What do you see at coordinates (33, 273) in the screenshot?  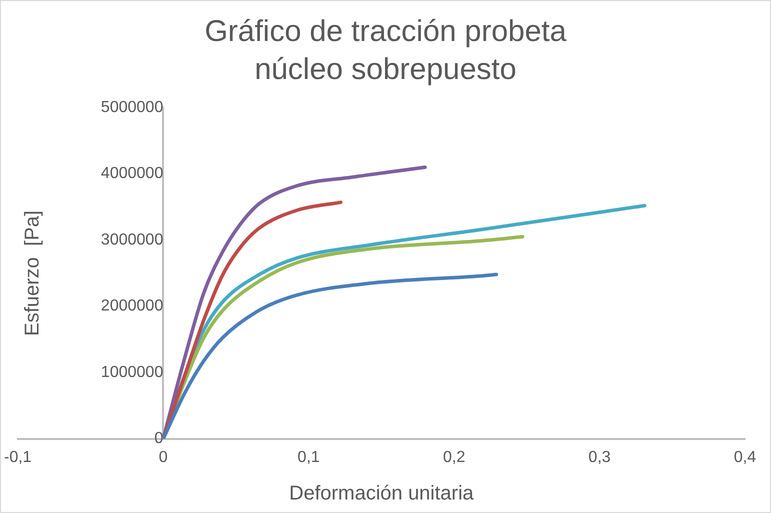 I see `y-axis-title: Esfuerzo [Pa]` at bounding box center [33, 273].